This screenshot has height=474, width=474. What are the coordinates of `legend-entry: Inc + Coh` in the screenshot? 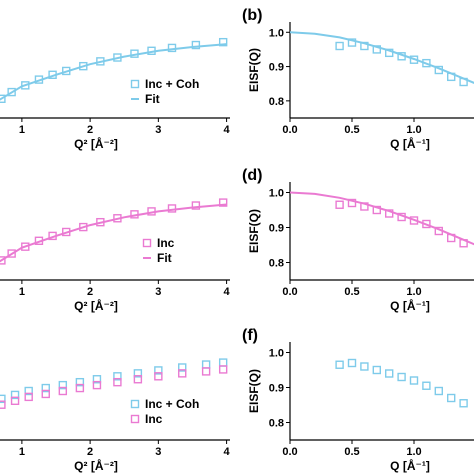 It's located at (172, 404).